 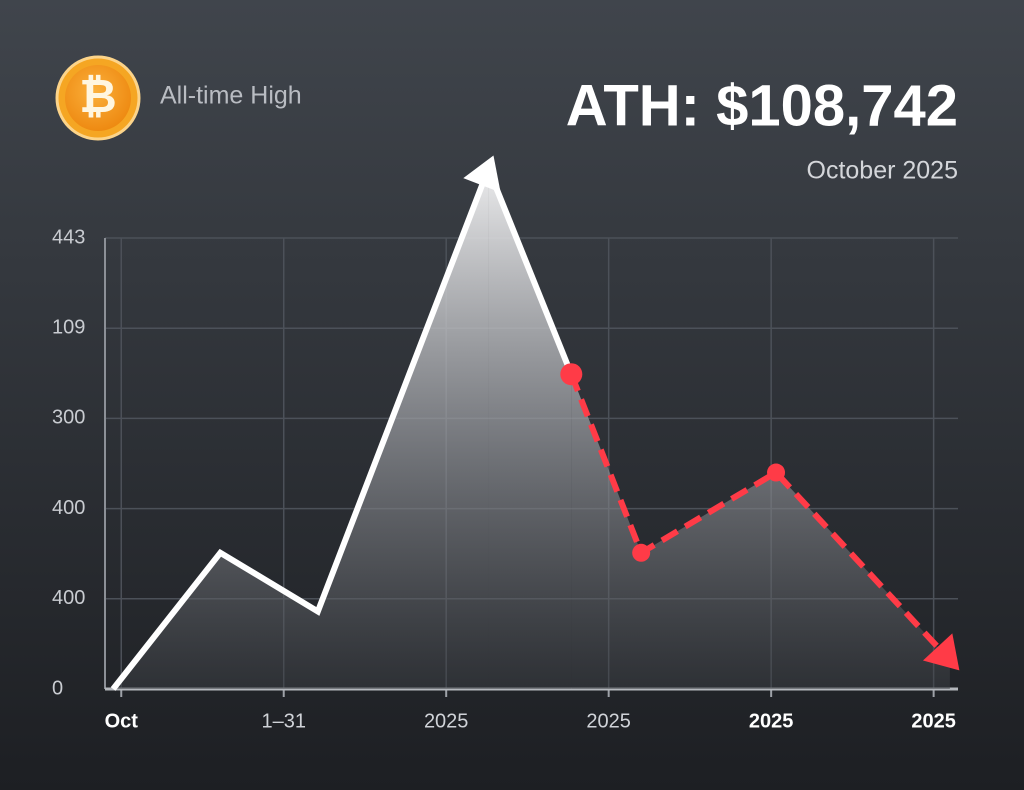 I want to click on y-tick-label: 300, so click(x=68, y=418).